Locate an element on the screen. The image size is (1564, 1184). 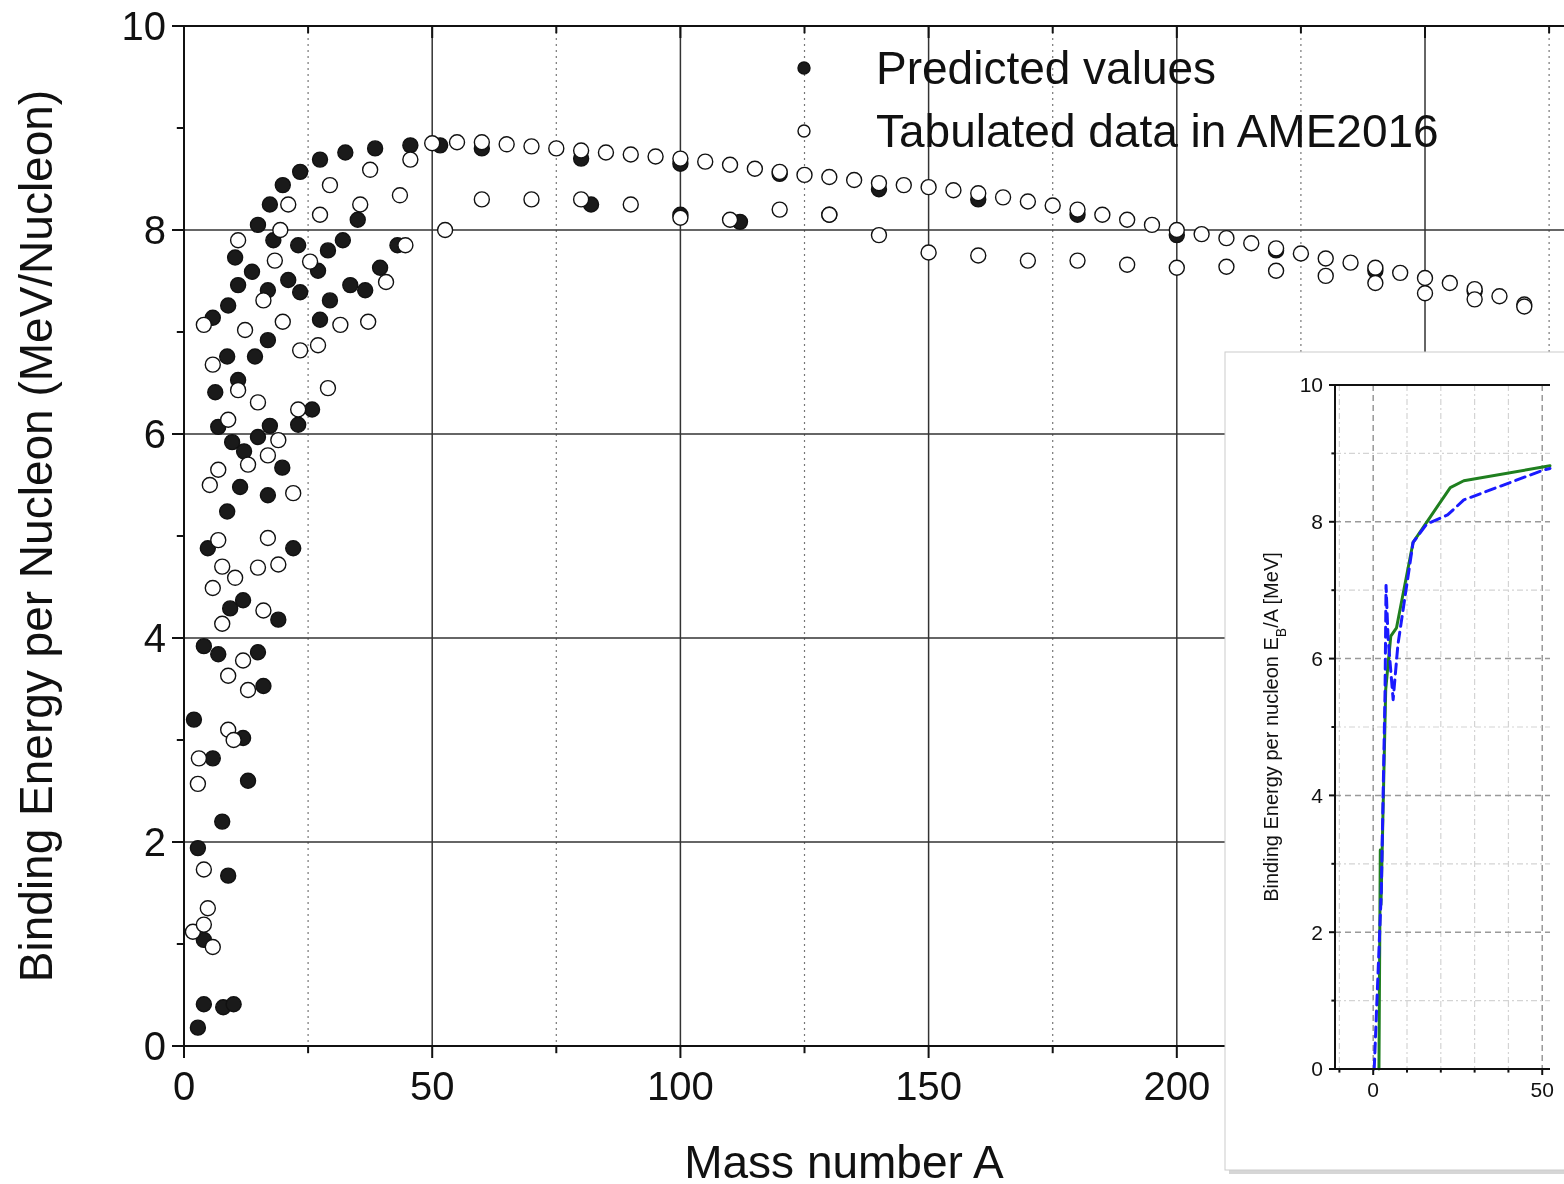
x-axis-title: Mass number A is located at coordinates (844, 1160).